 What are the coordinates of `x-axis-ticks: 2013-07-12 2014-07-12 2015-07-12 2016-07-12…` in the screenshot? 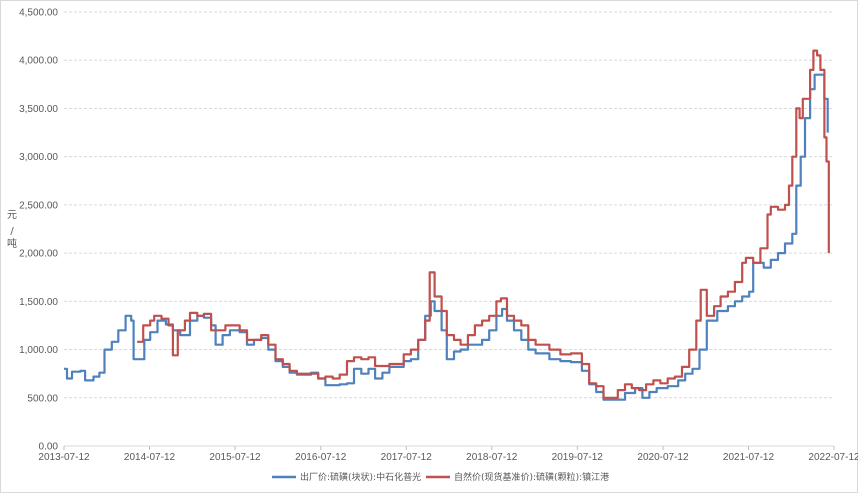 It's located at (448, 454).